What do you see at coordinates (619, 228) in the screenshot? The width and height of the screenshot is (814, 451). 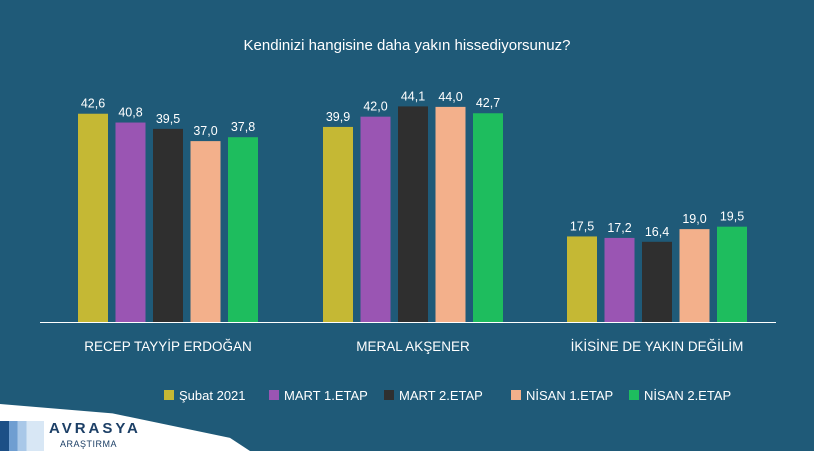 I see `data-label: 17,2` at bounding box center [619, 228].